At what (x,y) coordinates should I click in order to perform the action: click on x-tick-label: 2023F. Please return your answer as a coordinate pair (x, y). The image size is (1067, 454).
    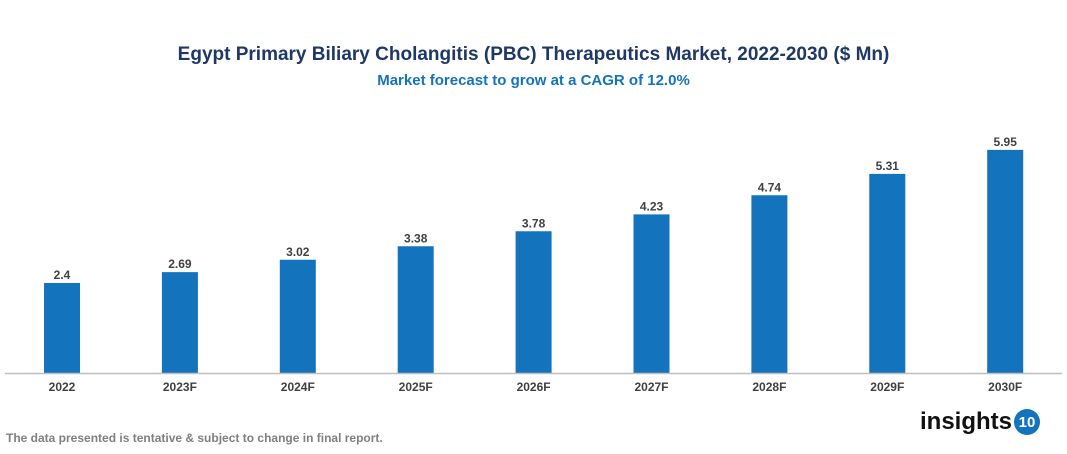
    Looking at the image, I should click on (180, 387).